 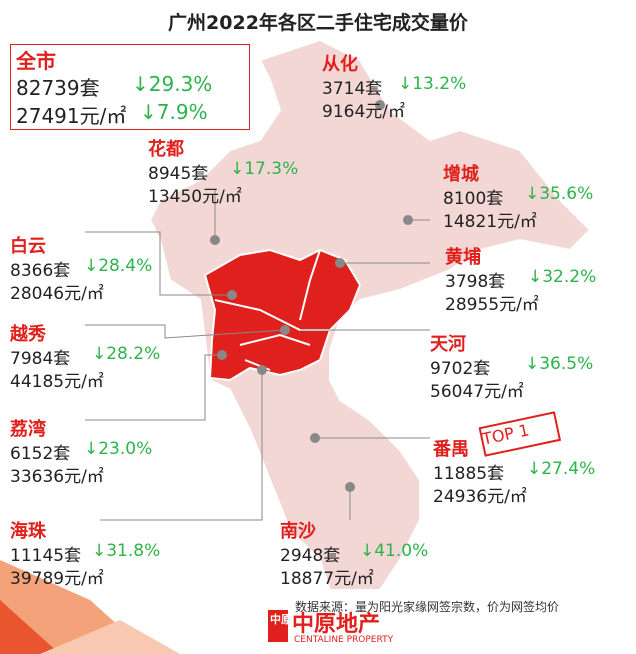 I want to click on district-volume: 9702套, so click(x=460, y=369).